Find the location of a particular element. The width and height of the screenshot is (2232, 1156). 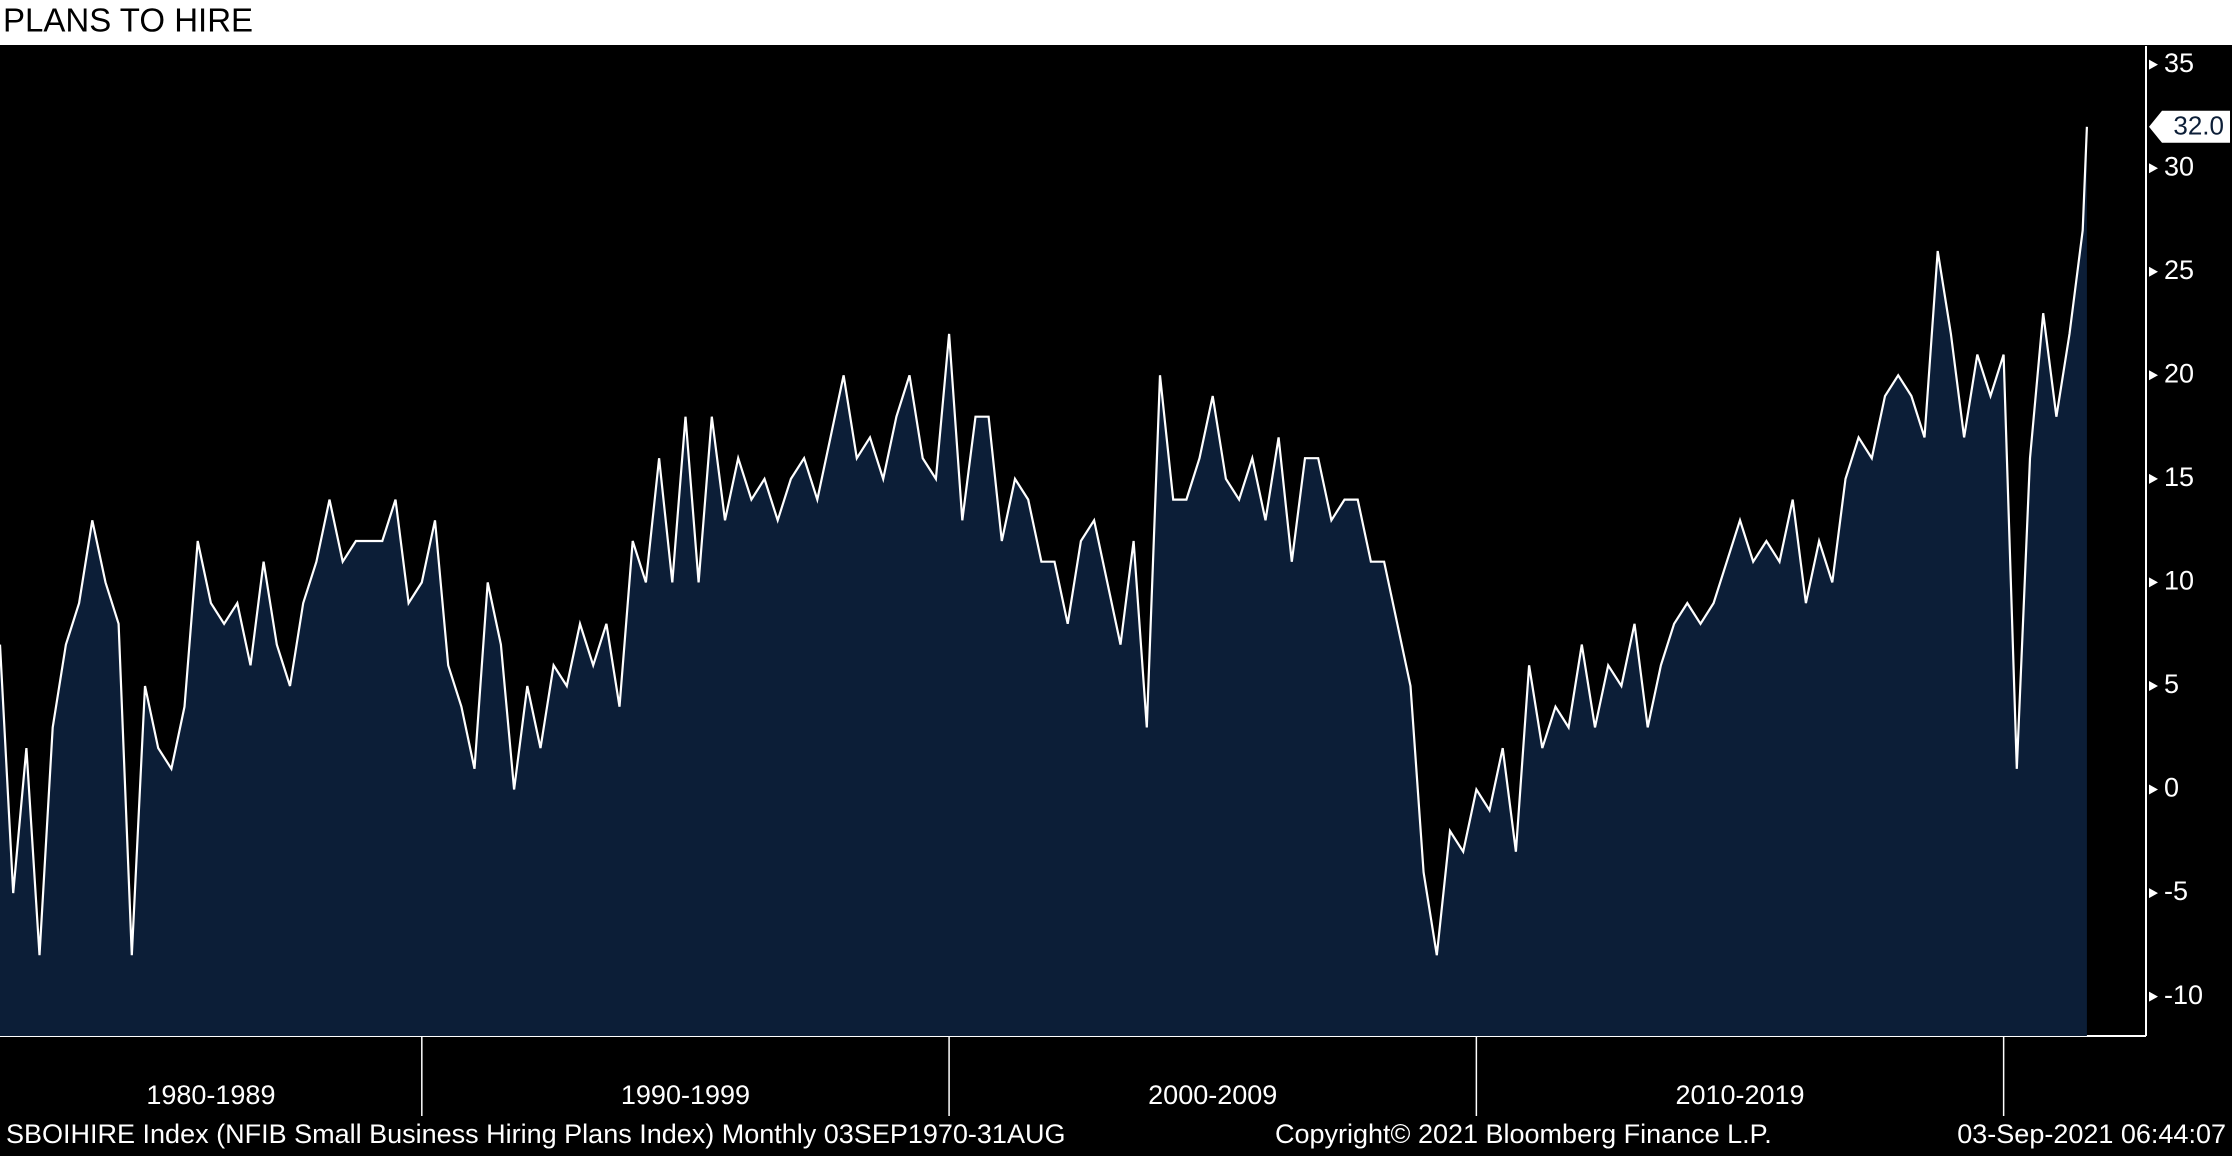

y-tick-label: 25 is located at coordinates (2179, 270).